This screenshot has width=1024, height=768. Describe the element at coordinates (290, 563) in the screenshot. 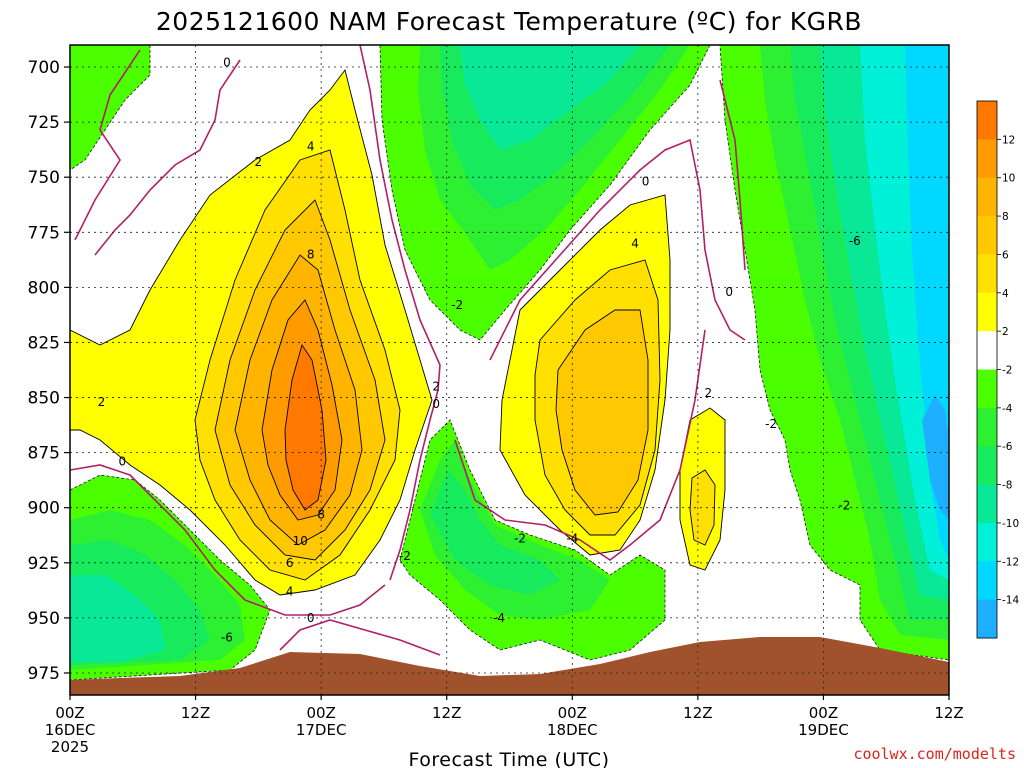

I see `contour-label: 6` at that location.